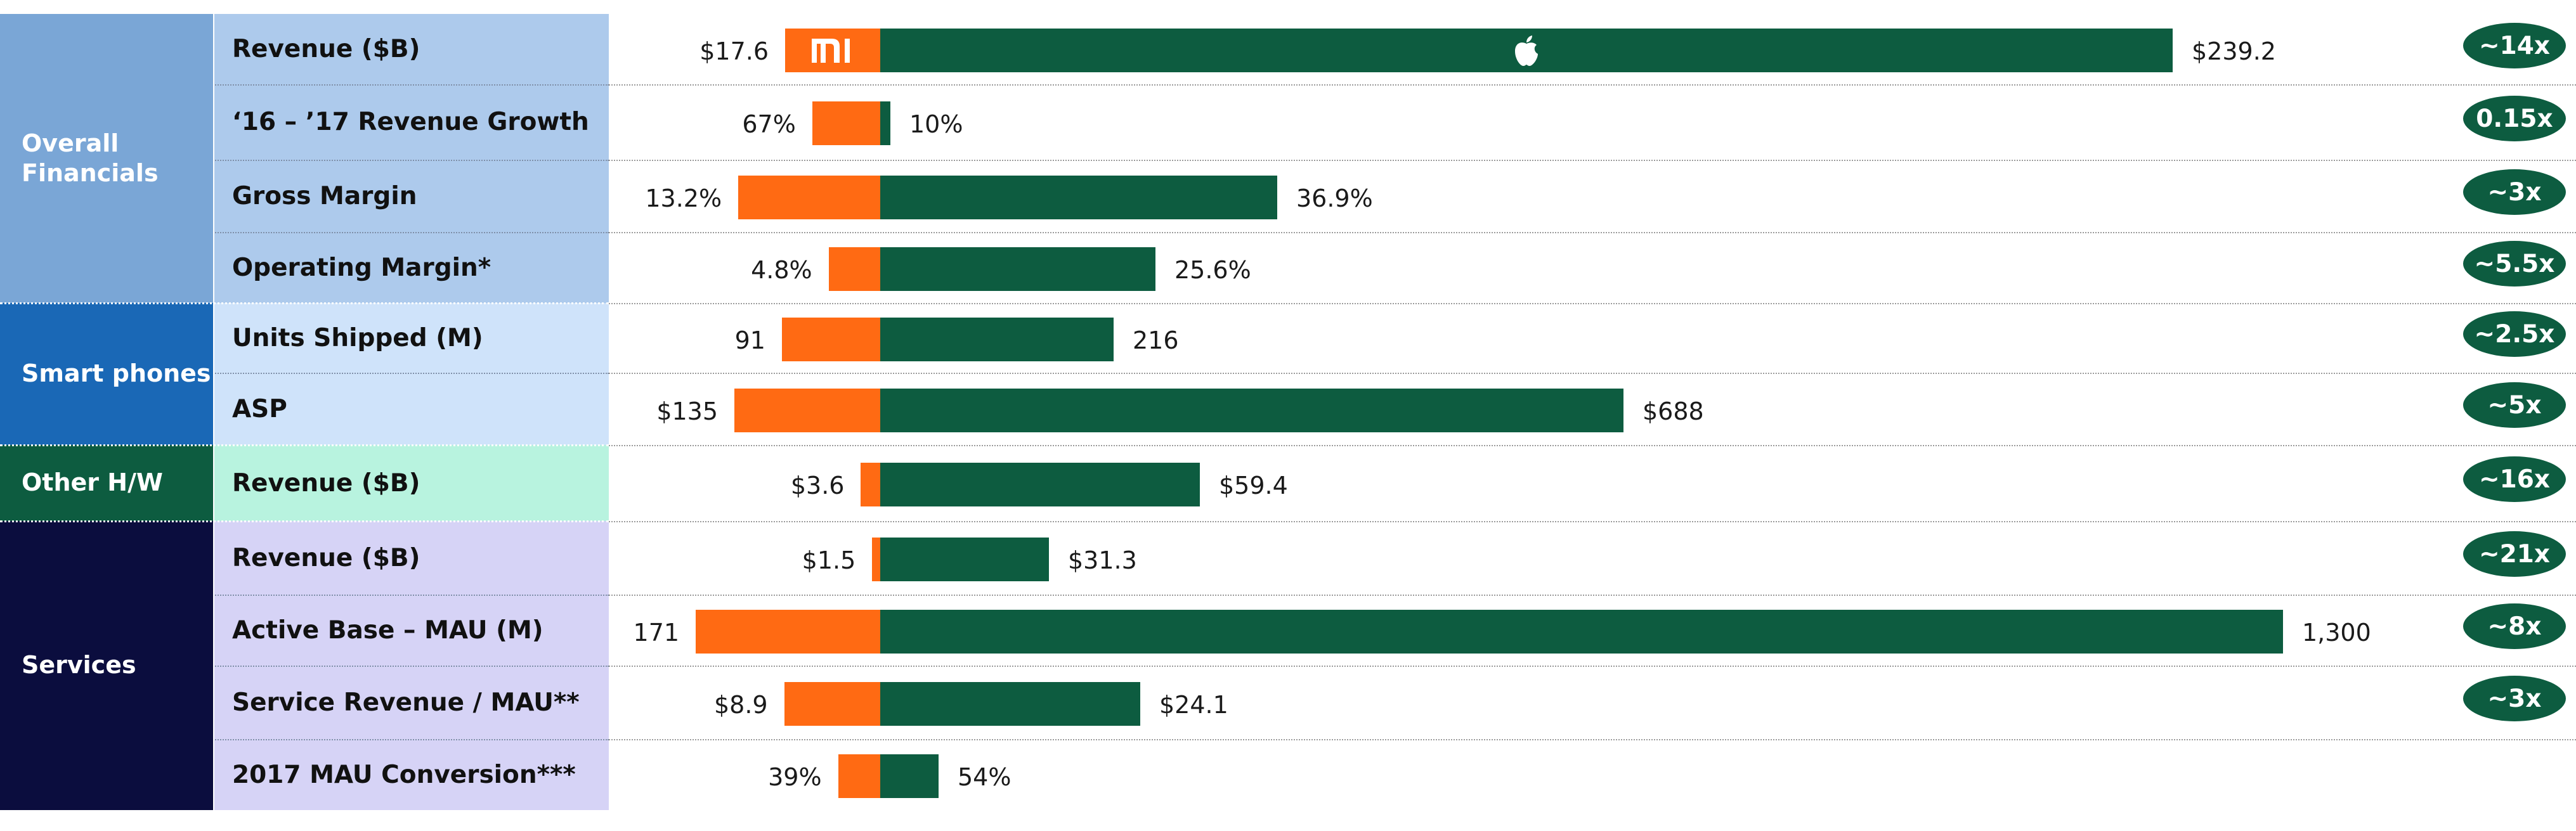 This screenshot has height=831, width=2576. What do you see at coordinates (214, 412) in the screenshot?
I see `column-divider` at bounding box center [214, 412].